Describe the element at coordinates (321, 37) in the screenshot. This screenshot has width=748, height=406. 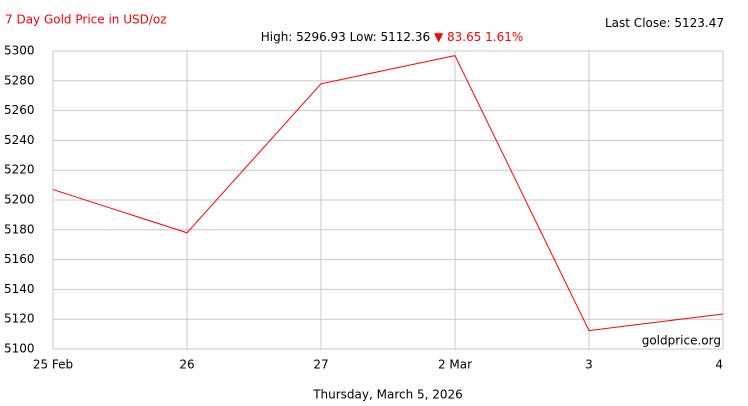
I see `high-value: 5296.93` at that location.